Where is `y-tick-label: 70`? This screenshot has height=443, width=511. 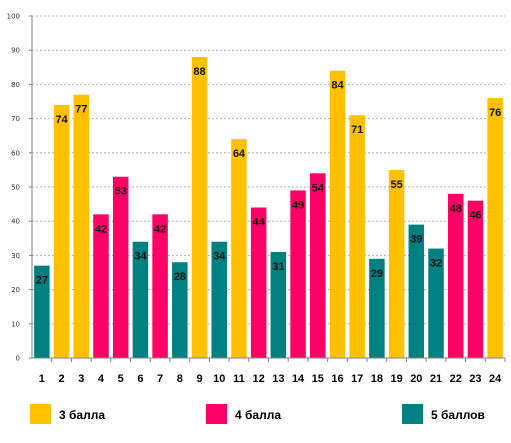
y-tick-label: 70 is located at coordinates (15, 119).